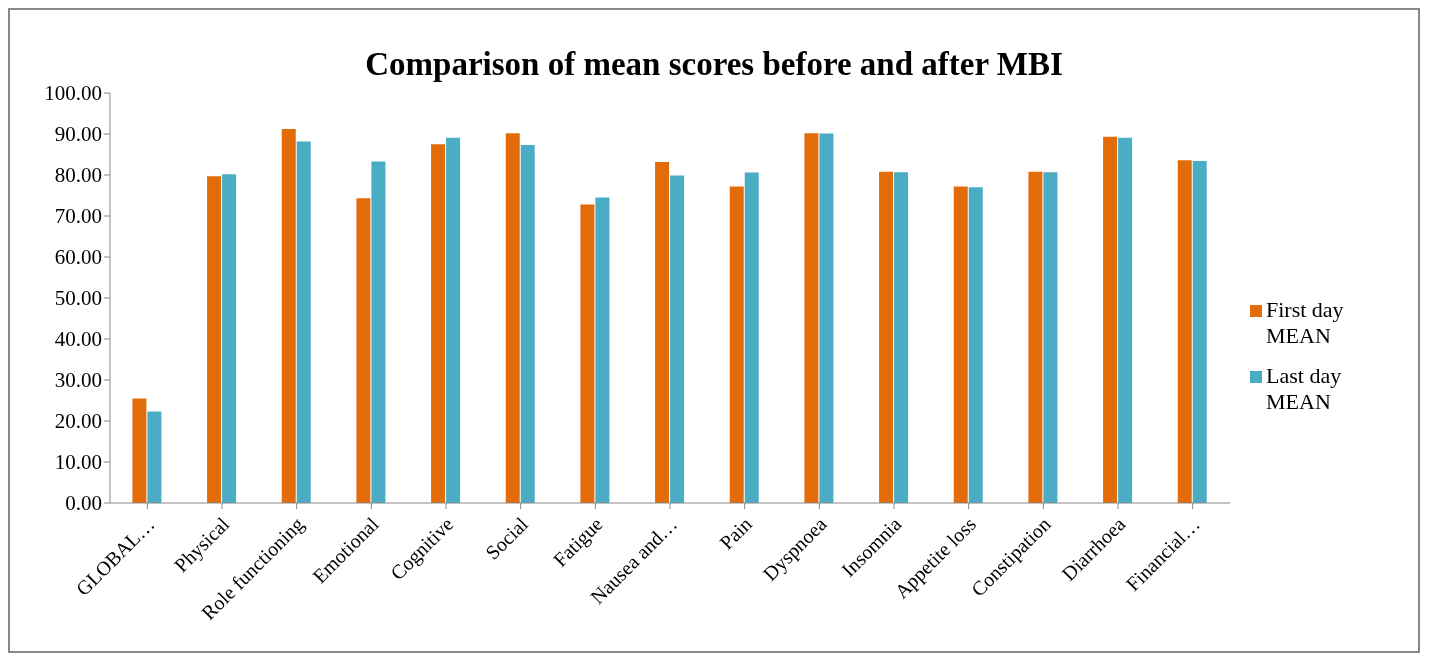 The image size is (1431, 665). Describe the element at coordinates (78, 339) in the screenshot. I see `y-tick-label: 40.00` at that location.